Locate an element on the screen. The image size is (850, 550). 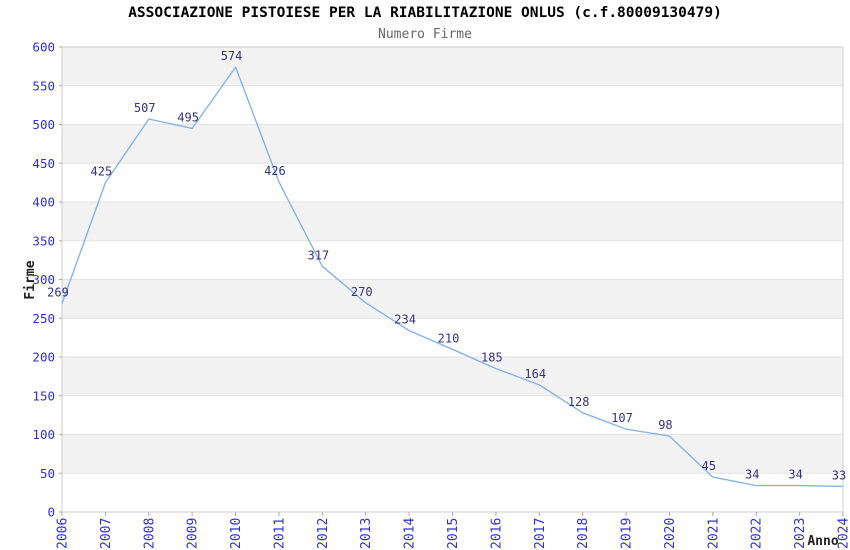
y-tick-label: 300 is located at coordinates (43, 279).